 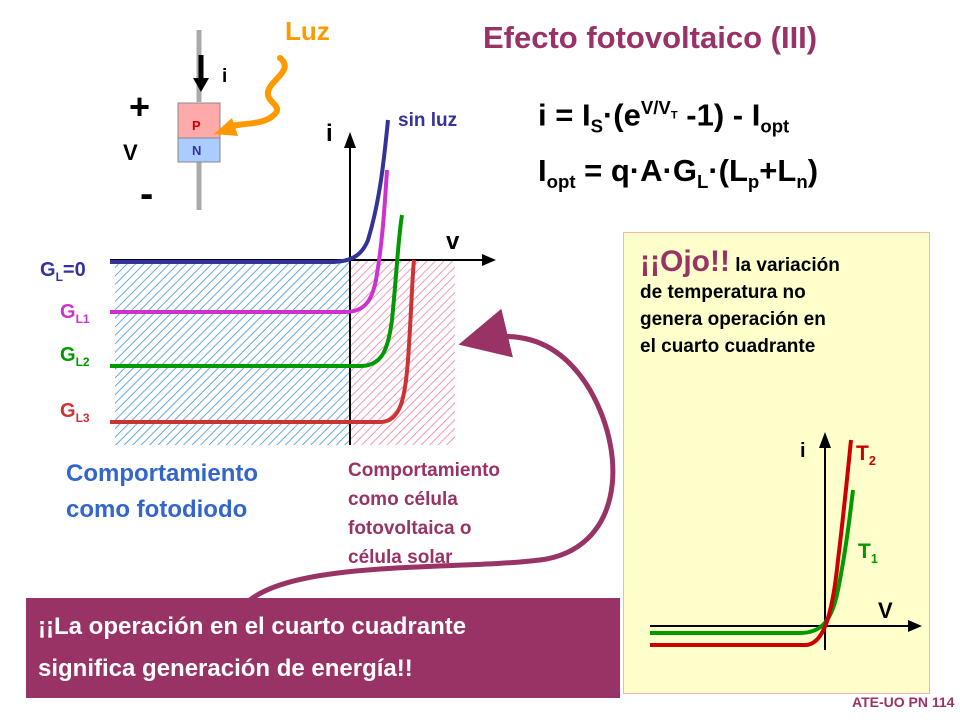 What do you see at coordinates (868, 553) in the screenshot?
I see `t1-label: T1` at bounding box center [868, 553].